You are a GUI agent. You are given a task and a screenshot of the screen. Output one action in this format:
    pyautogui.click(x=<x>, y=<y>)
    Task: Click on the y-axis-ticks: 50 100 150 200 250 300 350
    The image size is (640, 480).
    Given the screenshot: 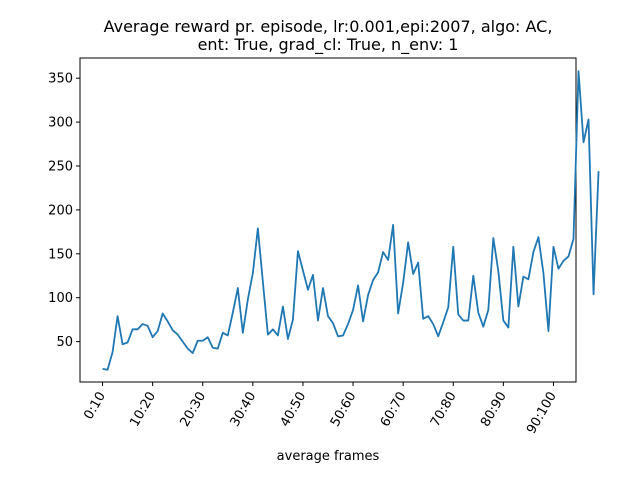 What is the action you would take?
    pyautogui.click(x=64, y=211)
    